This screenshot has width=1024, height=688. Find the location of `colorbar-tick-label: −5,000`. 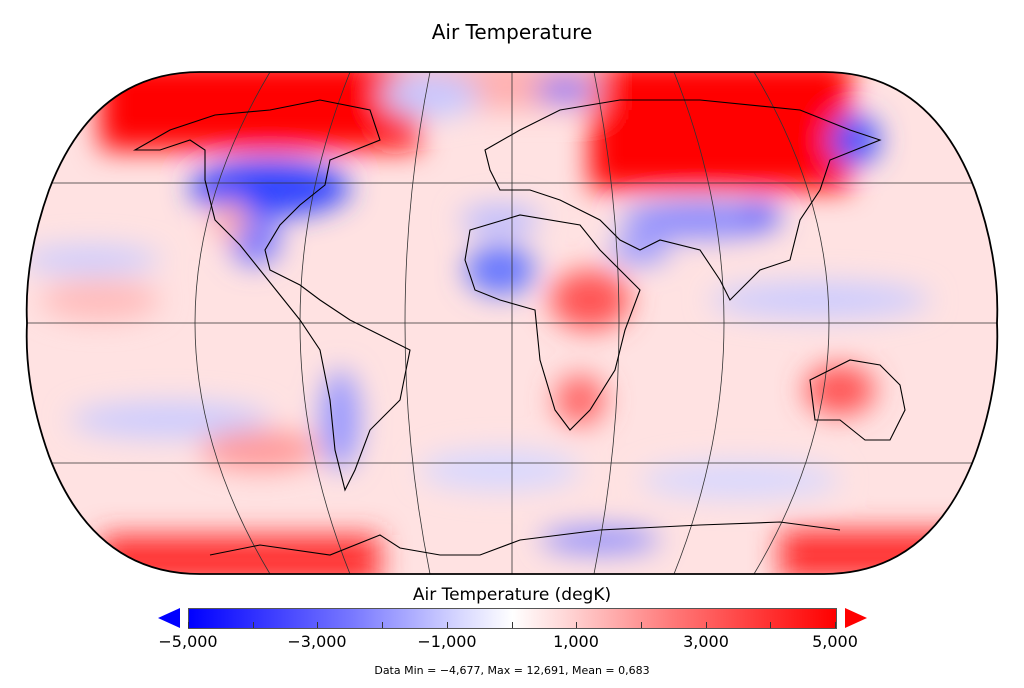

colorbar-tick-label: −5,000 is located at coordinates (188, 641).